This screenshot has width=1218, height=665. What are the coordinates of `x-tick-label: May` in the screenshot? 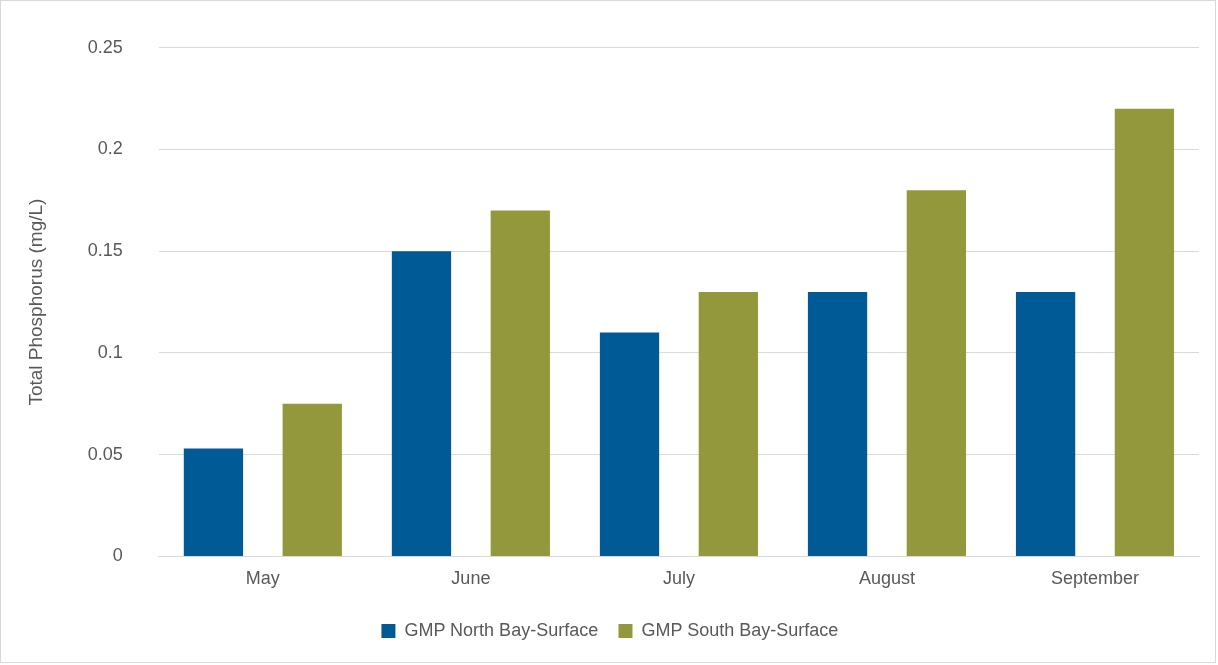 It's located at (262, 578).